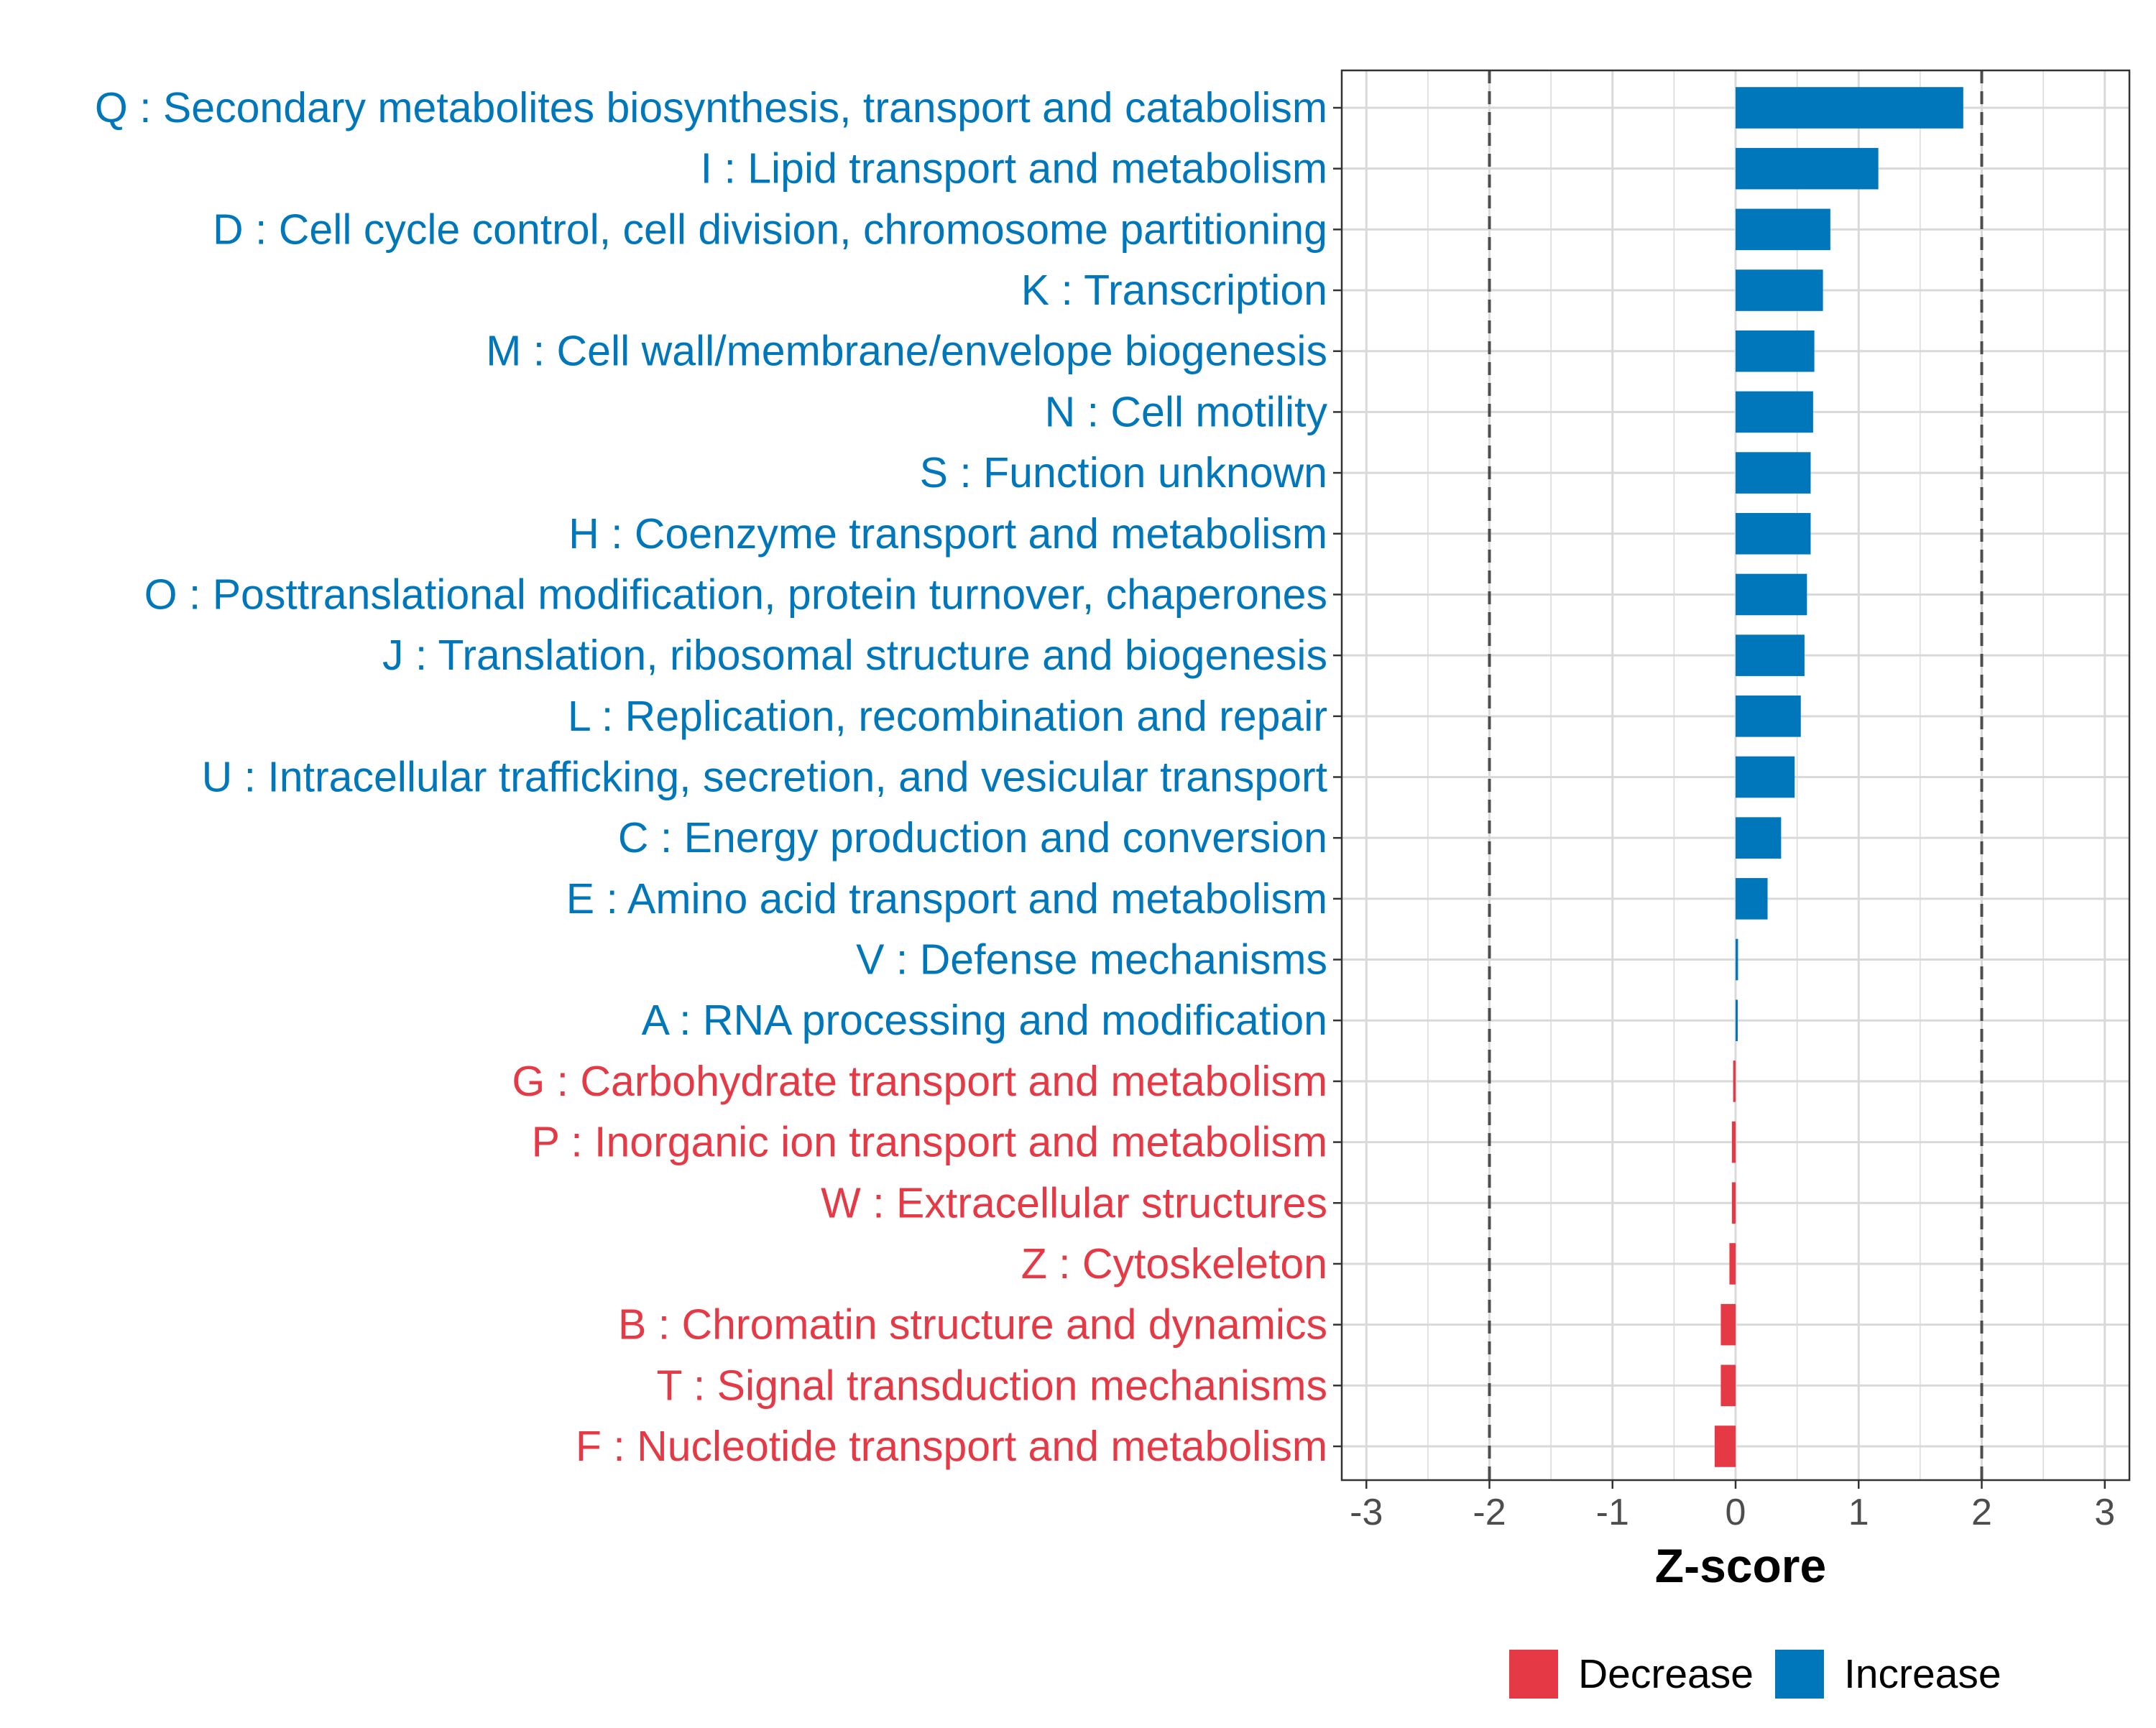 The image size is (2156, 1728). Describe the element at coordinates (1014, 169) in the screenshot. I see `category-label: I : Lipid transport and metabolism` at that location.